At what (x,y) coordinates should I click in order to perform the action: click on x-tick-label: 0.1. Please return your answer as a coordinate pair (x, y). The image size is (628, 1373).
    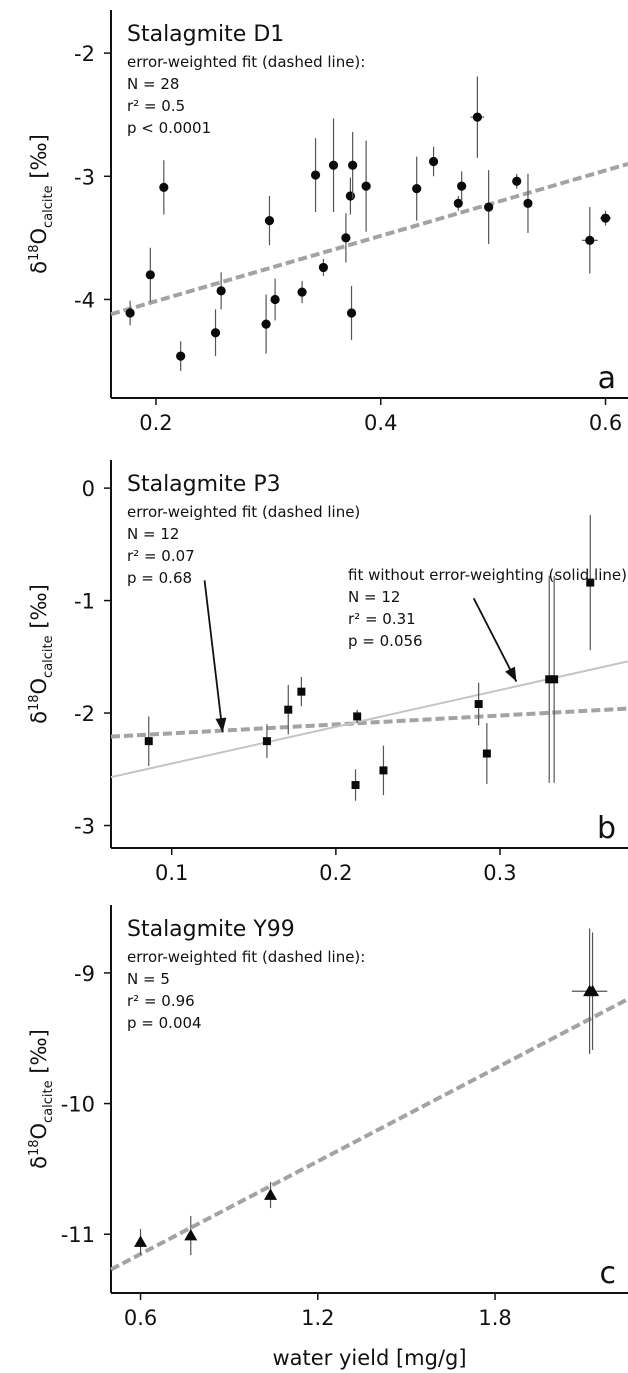
    Looking at the image, I should click on (171, 873).